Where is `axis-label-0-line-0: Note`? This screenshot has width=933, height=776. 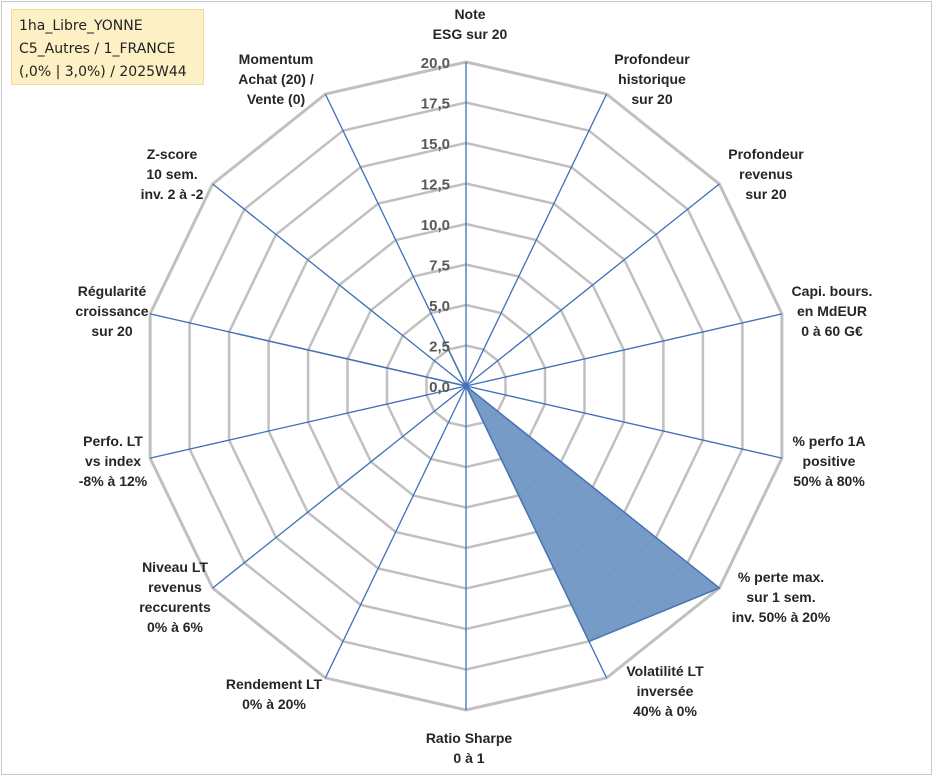
axis-label-0-line-0: Note is located at coordinates (469, 14).